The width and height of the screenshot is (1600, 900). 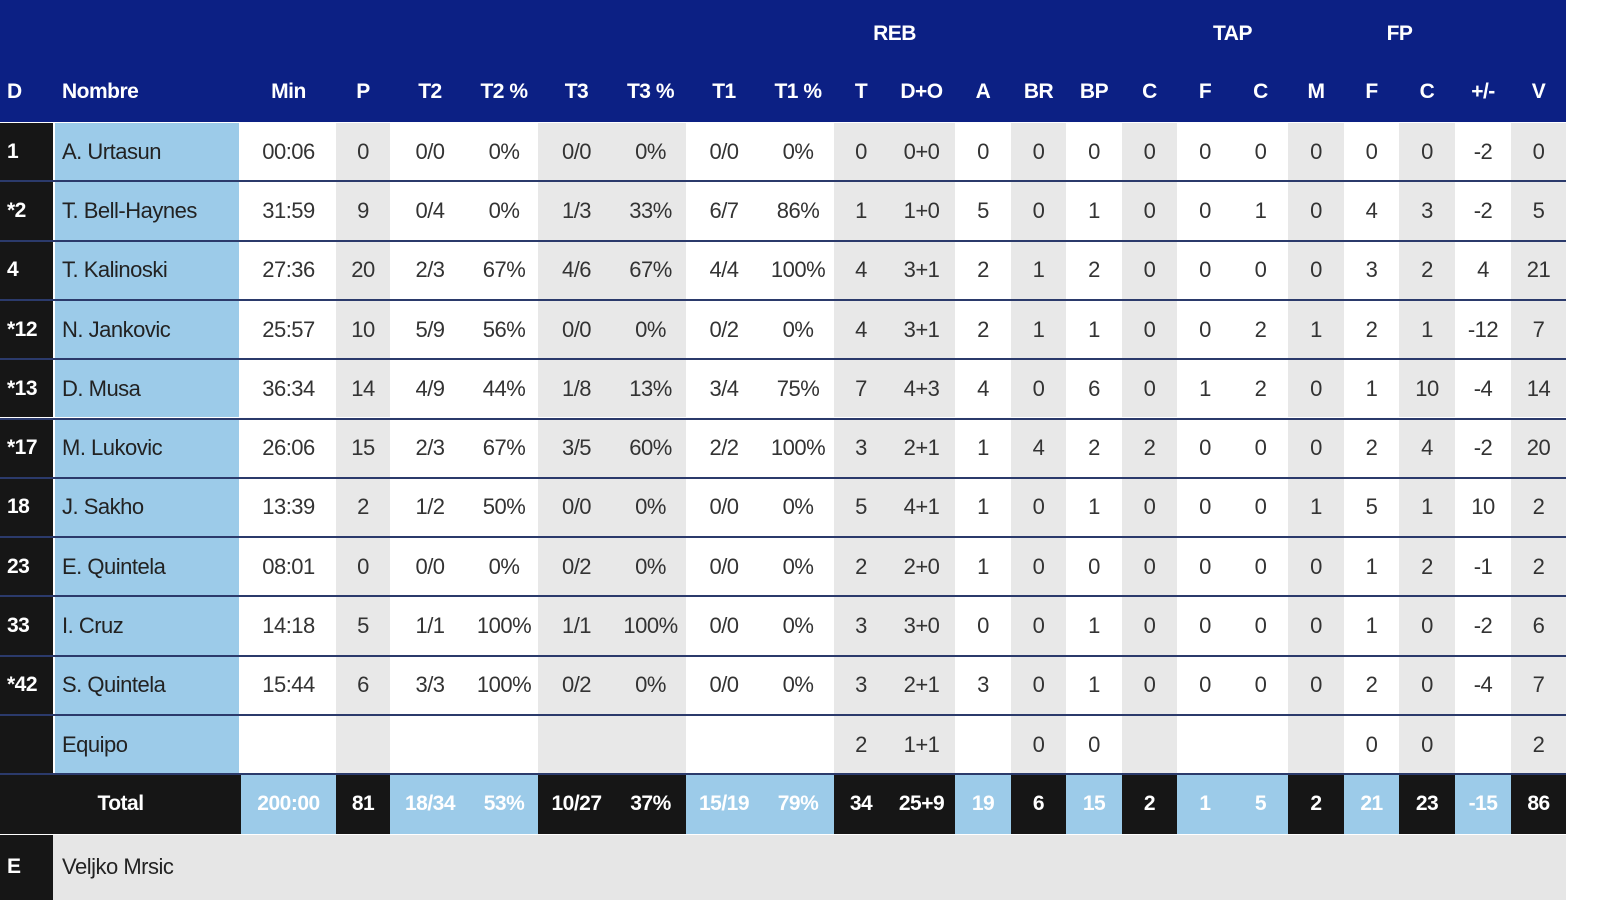 What do you see at coordinates (921, 745) in the screenshot?
I see `stat-cell: 1+1` at bounding box center [921, 745].